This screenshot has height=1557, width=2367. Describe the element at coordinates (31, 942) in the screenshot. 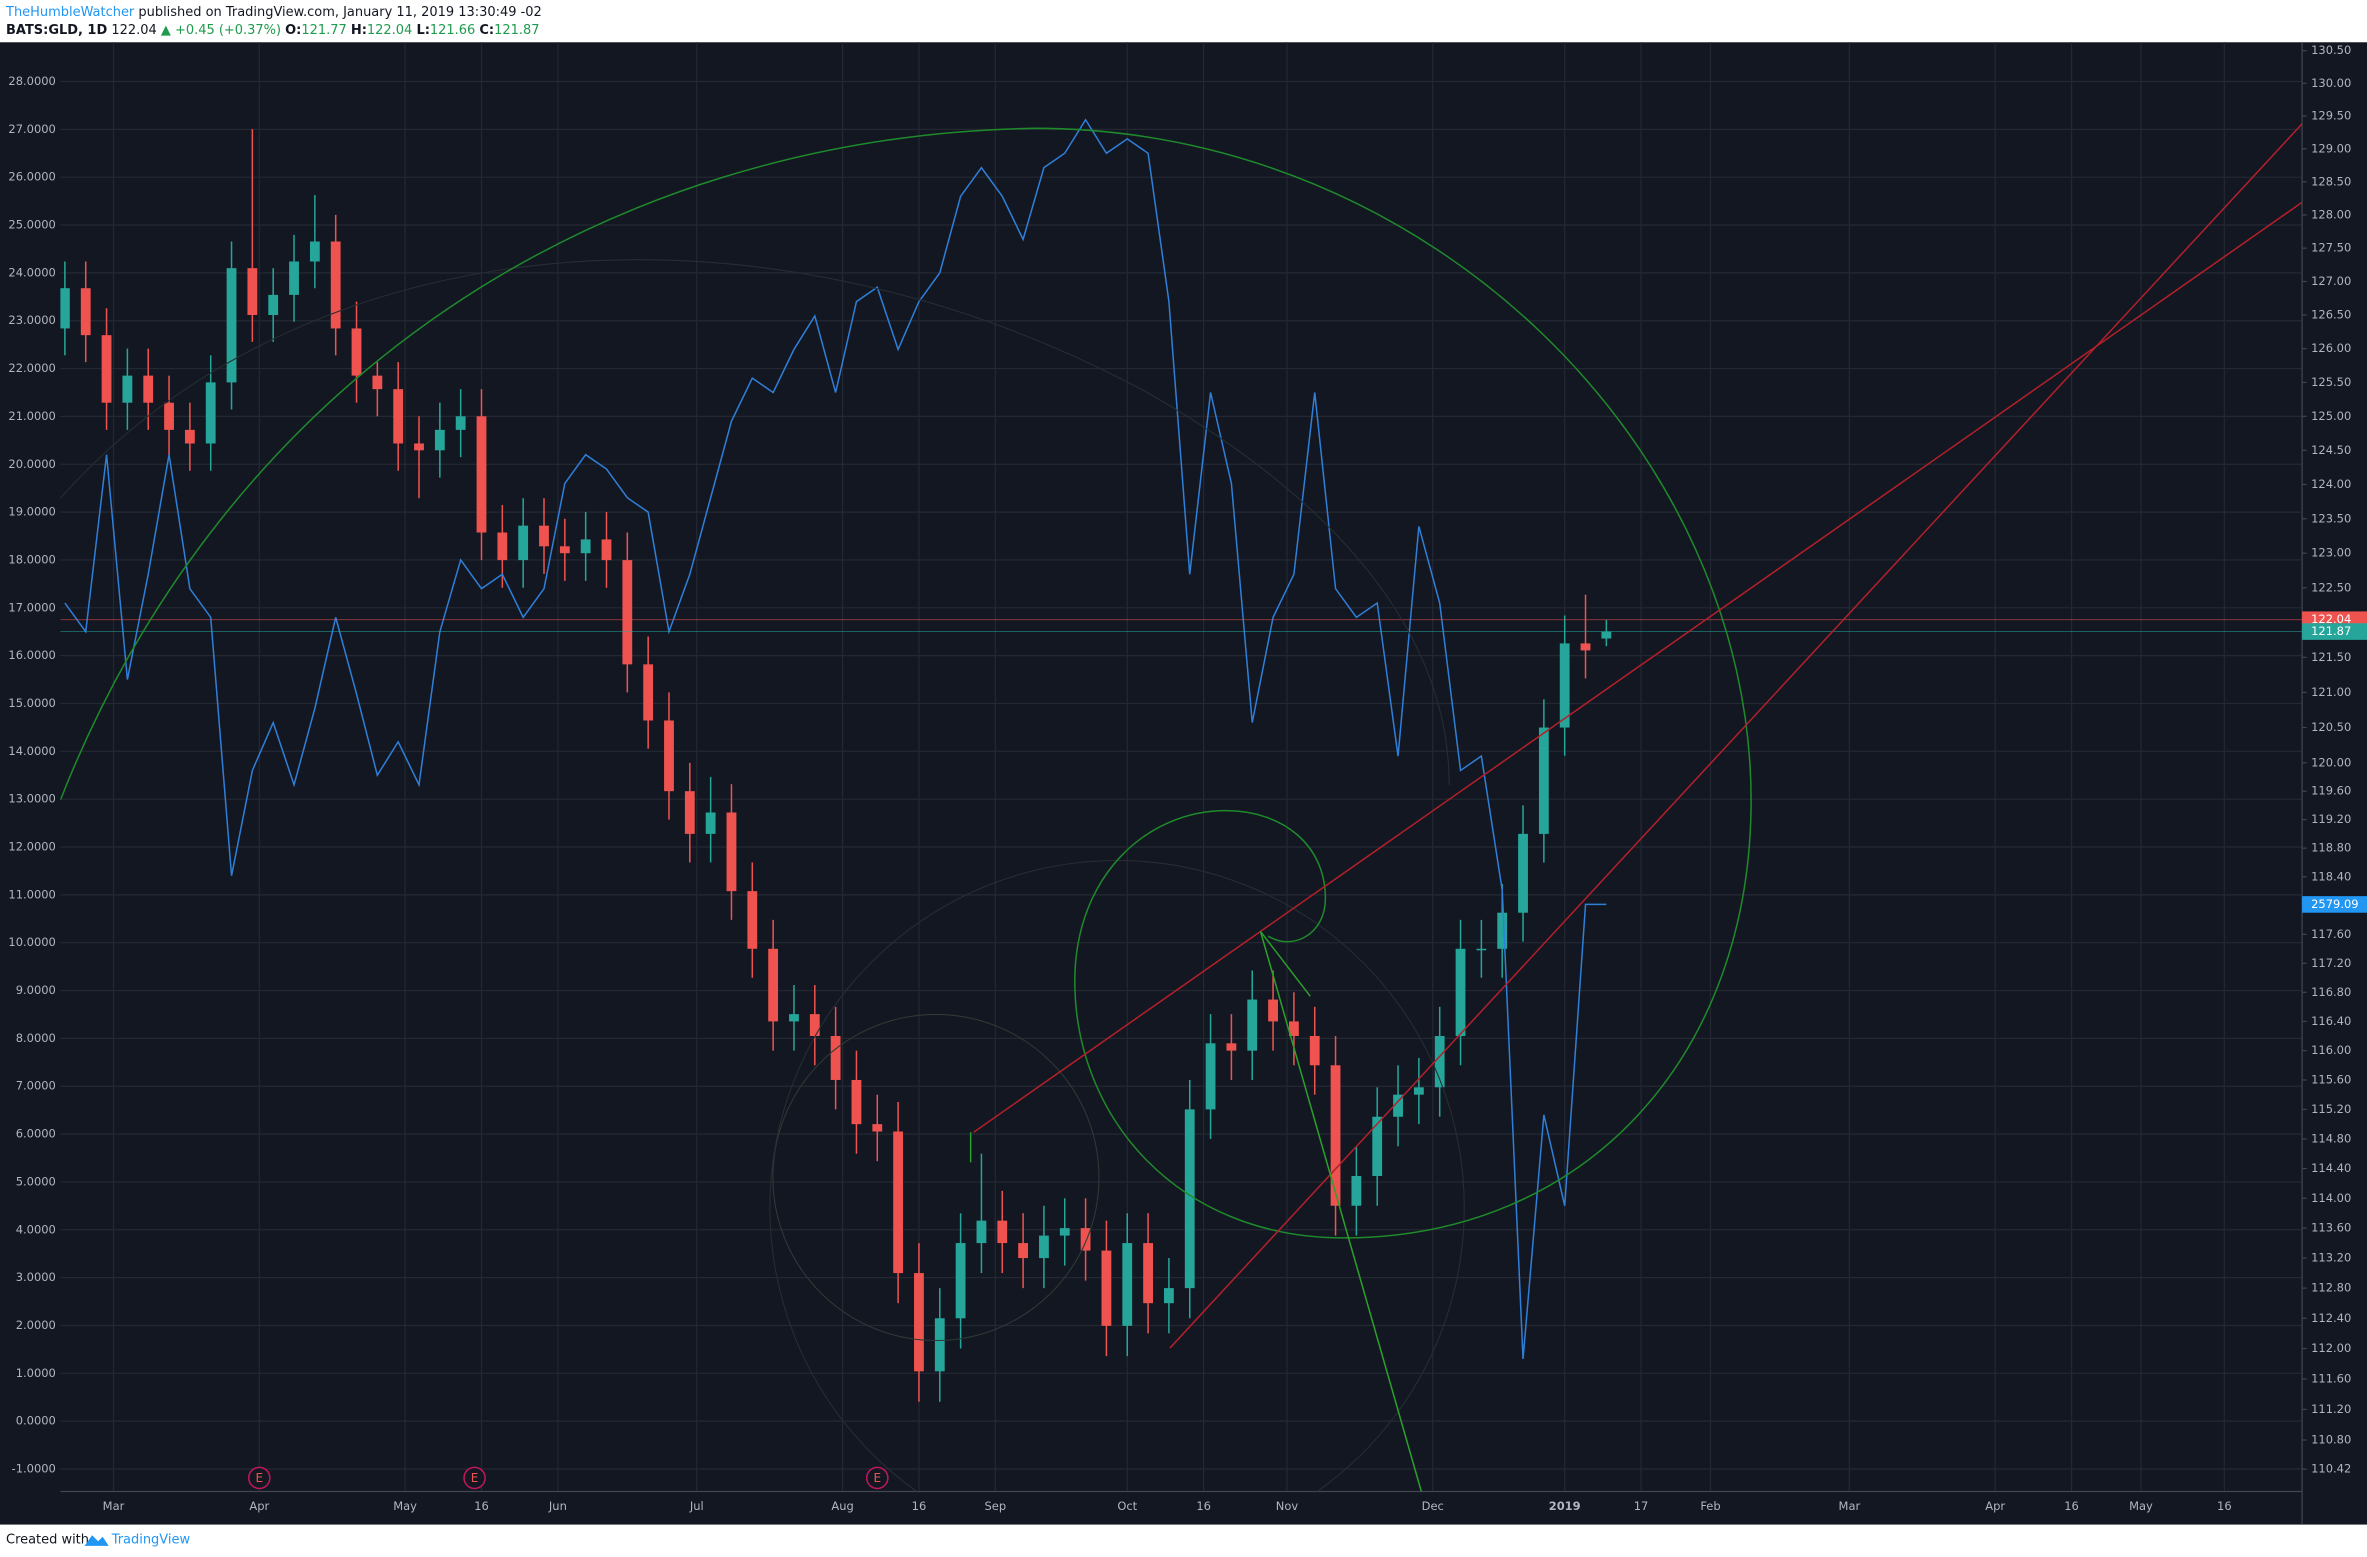

I see `y-tick-label: 10.0000` at that location.